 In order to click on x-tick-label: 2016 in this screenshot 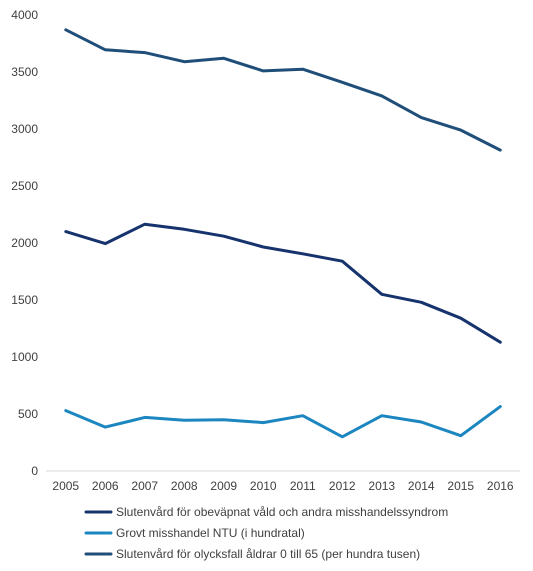, I will do `click(500, 486)`.